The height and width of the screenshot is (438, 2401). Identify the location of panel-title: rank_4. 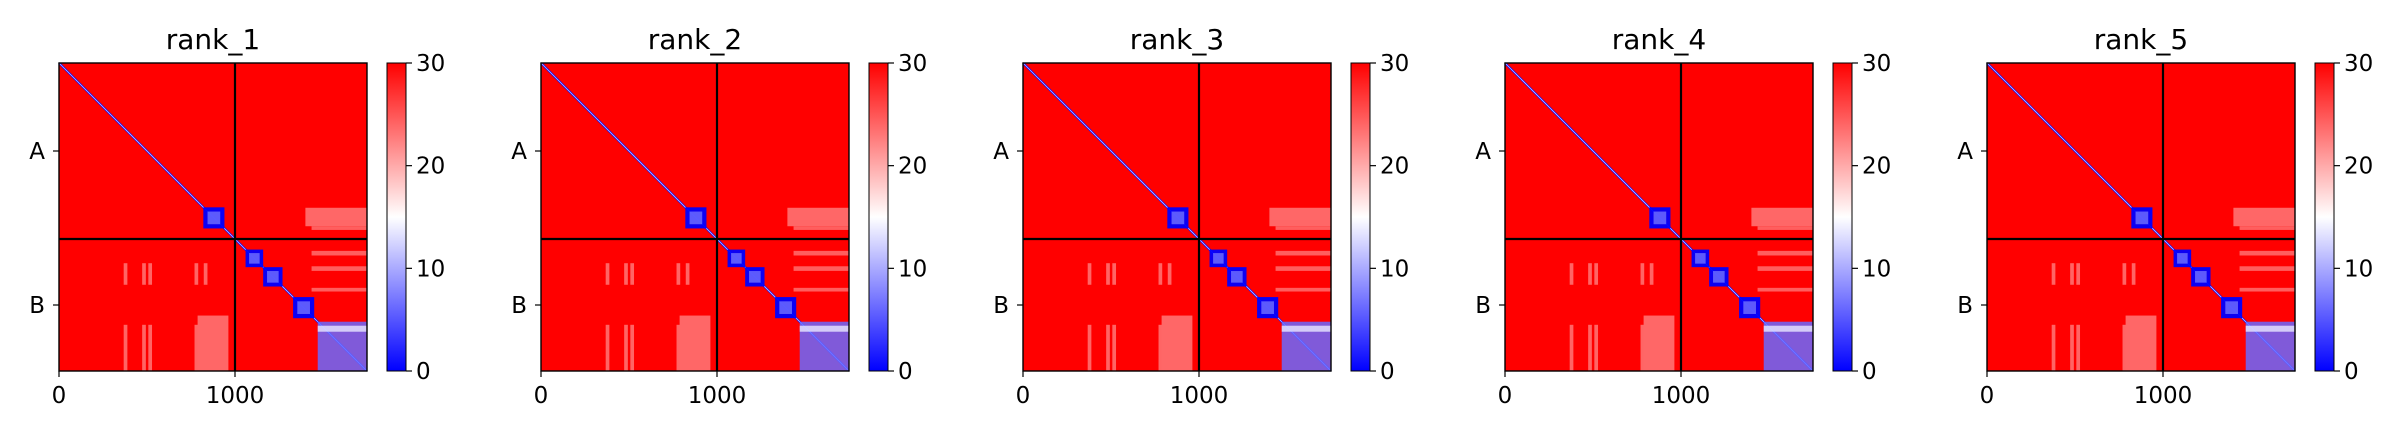
(1659, 39).